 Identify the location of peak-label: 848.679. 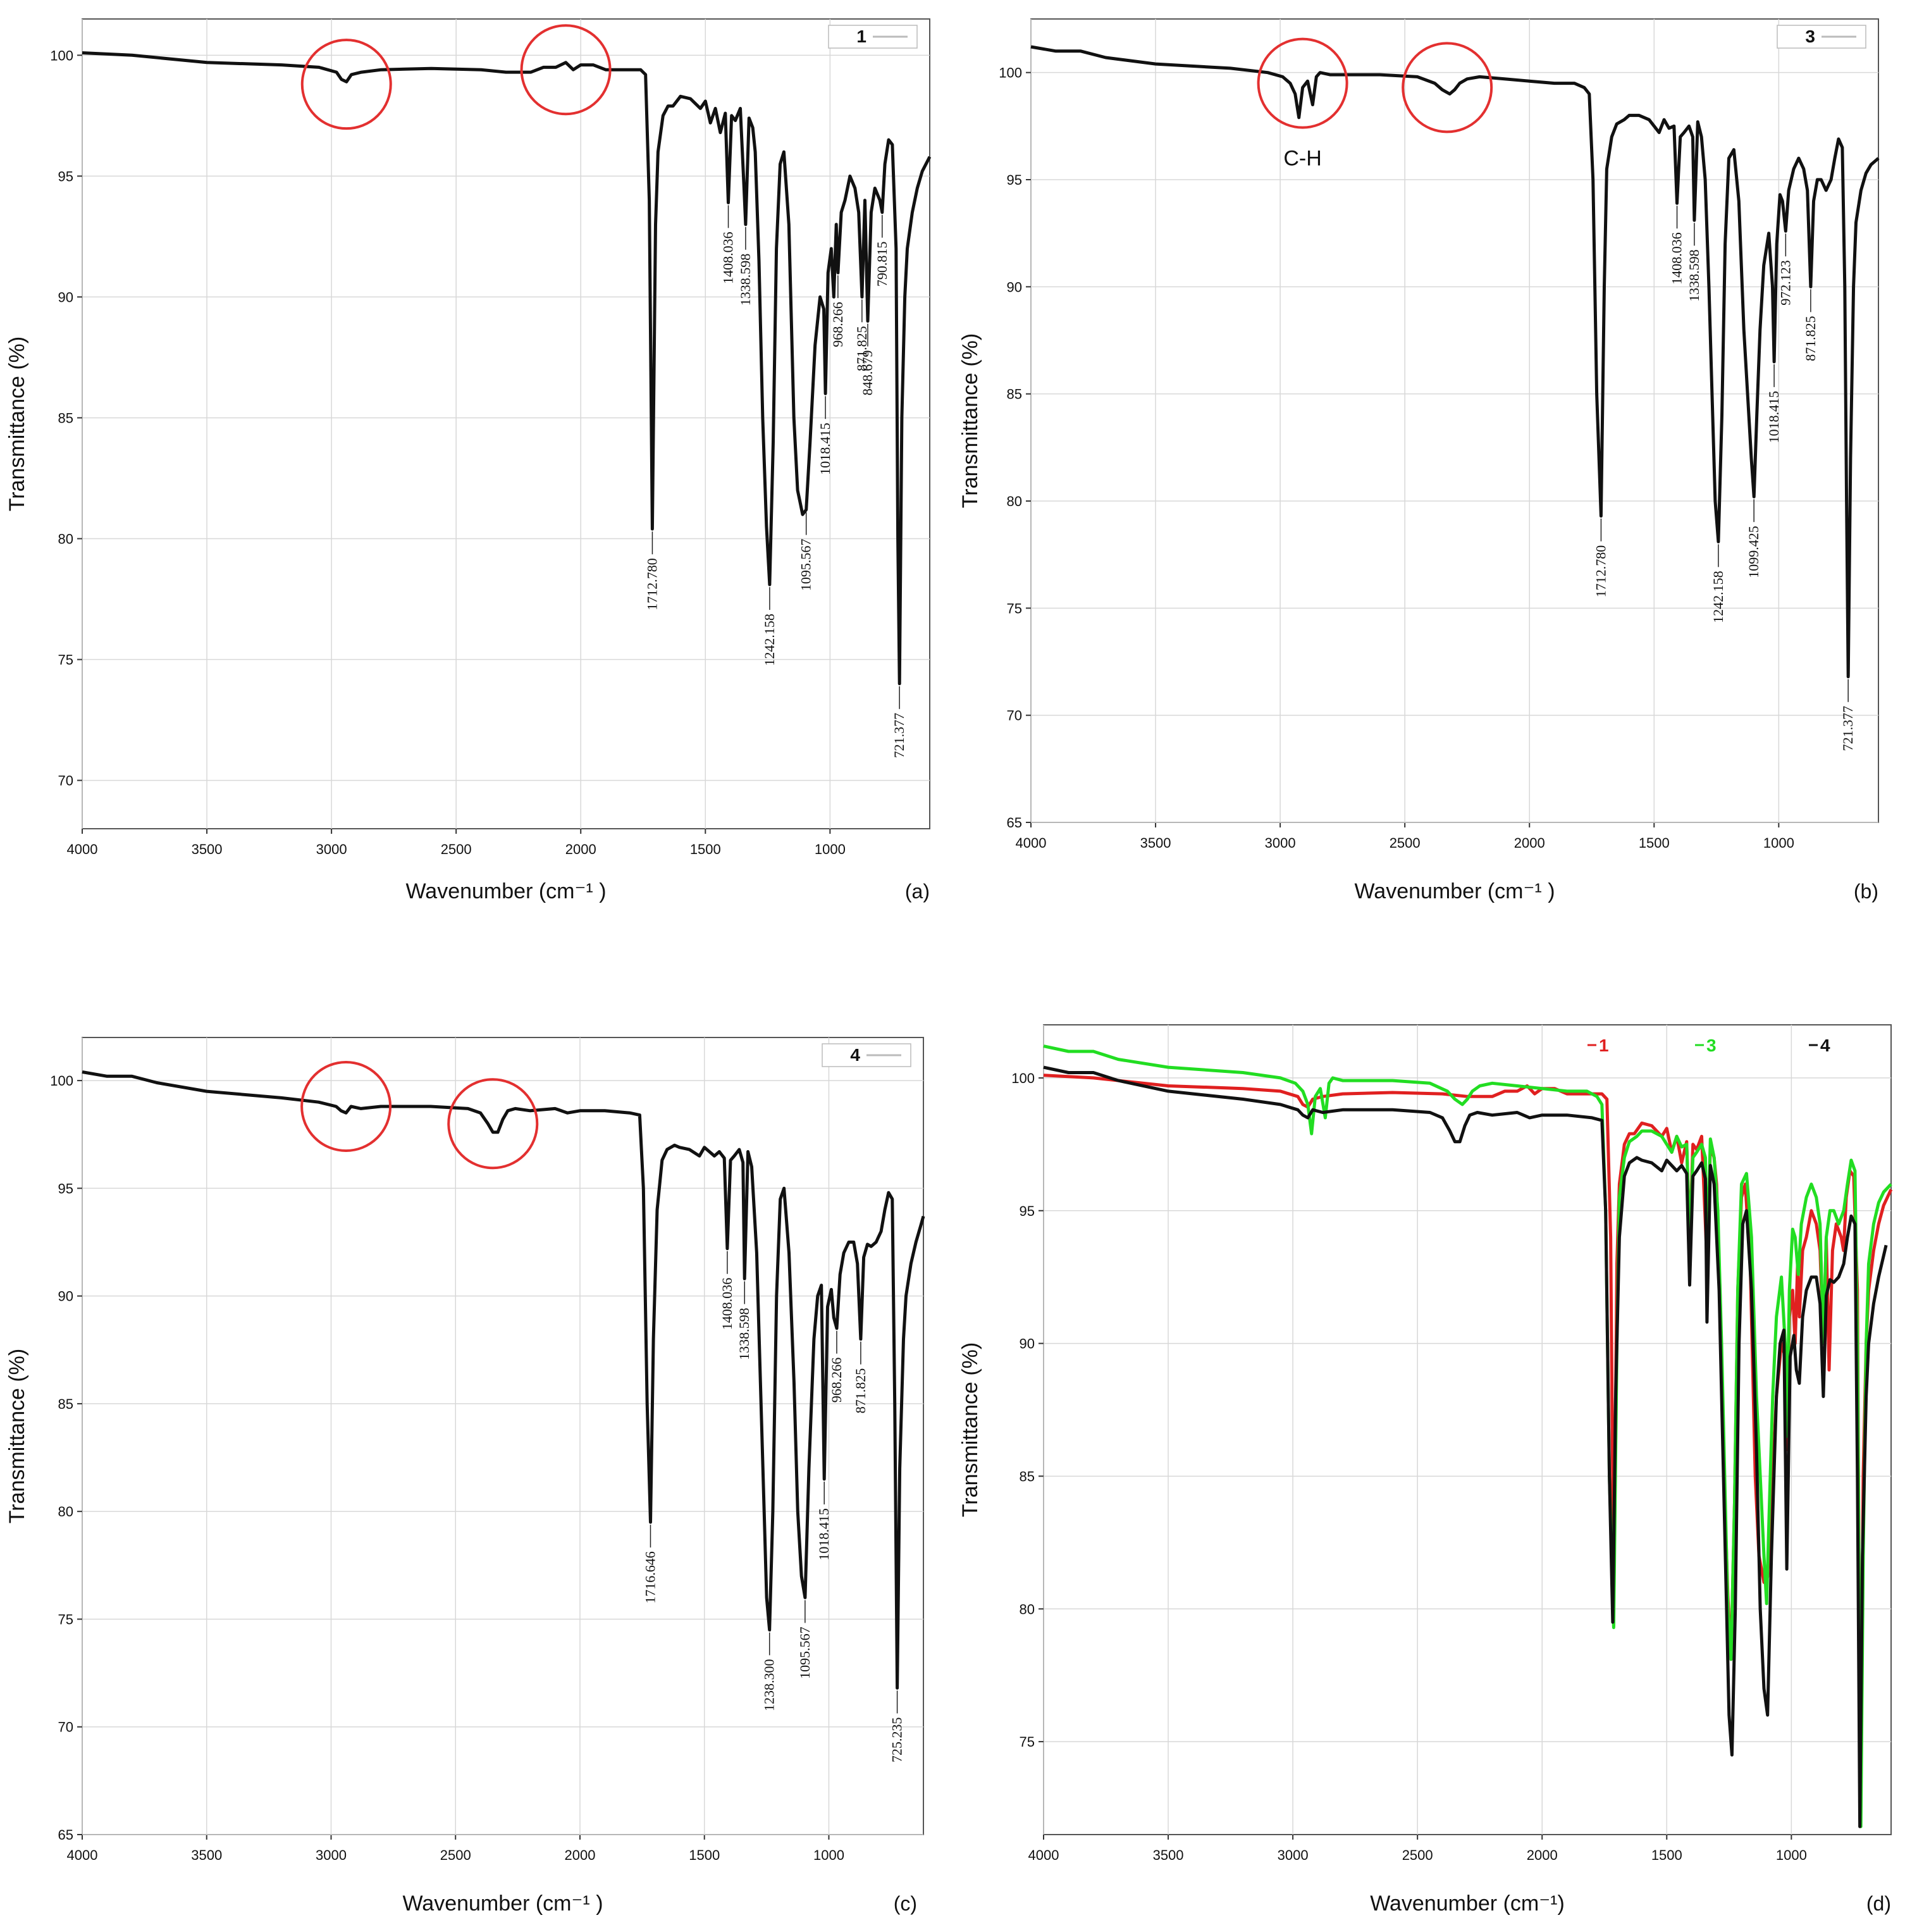
(867, 373).